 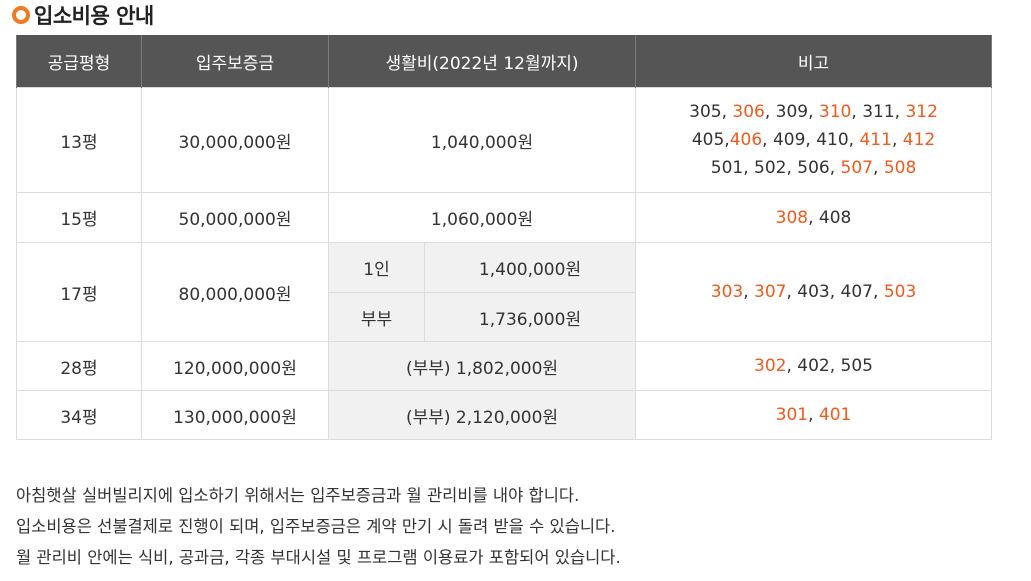 What do you see at coordinates (235, 217) in the screenshot?
I see `cell-deposit: 50,000,000원` at bounding box center [235, 217].